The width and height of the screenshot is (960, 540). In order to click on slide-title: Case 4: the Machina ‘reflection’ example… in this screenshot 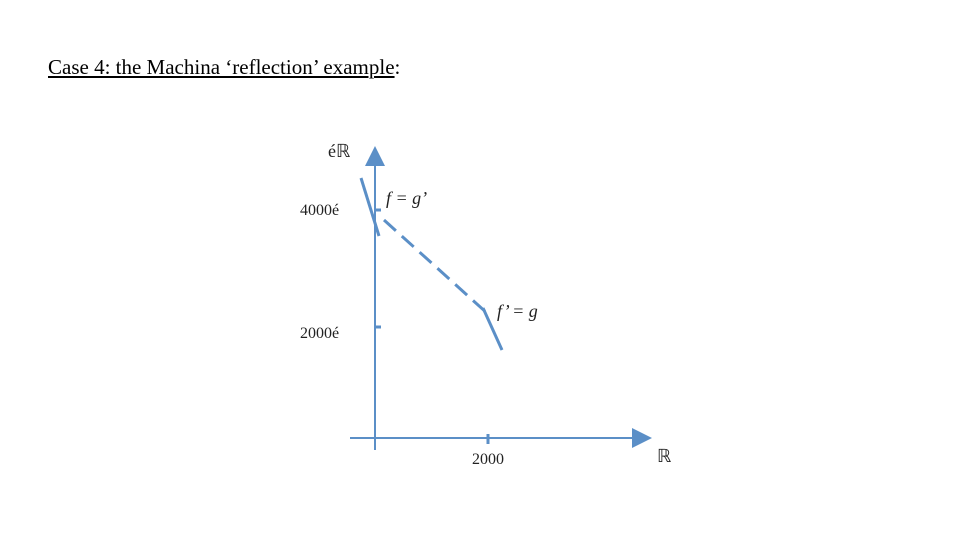, I will do `click(224, 67)`.